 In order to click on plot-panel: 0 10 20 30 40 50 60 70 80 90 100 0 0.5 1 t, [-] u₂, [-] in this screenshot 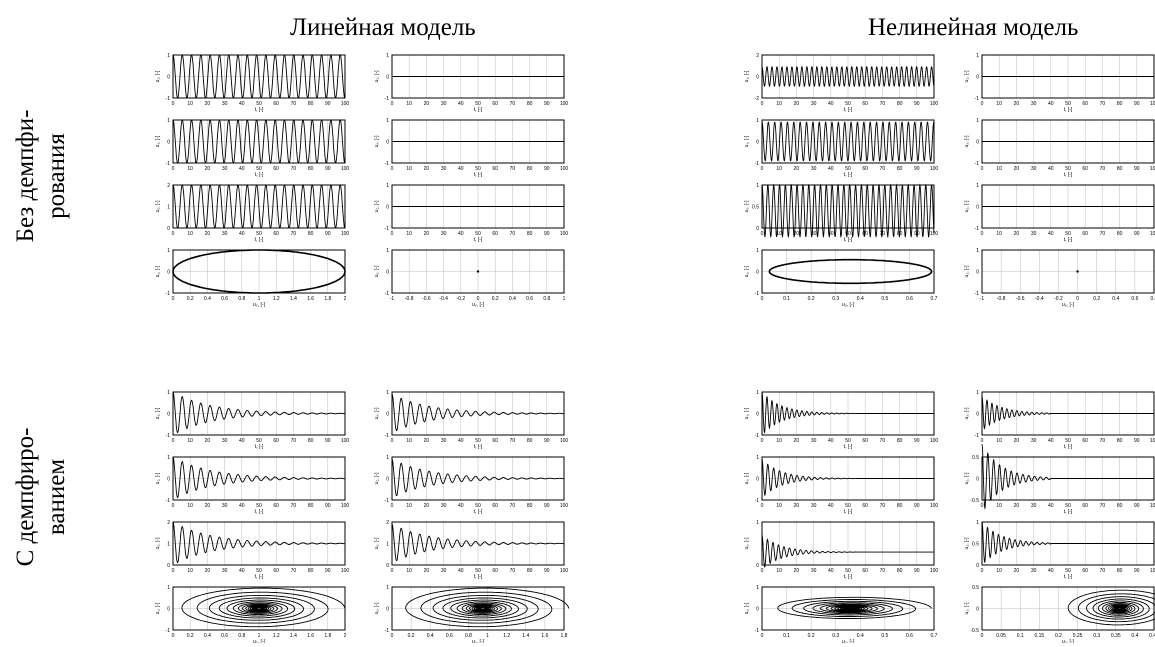, I will do `click(841, 213)`.